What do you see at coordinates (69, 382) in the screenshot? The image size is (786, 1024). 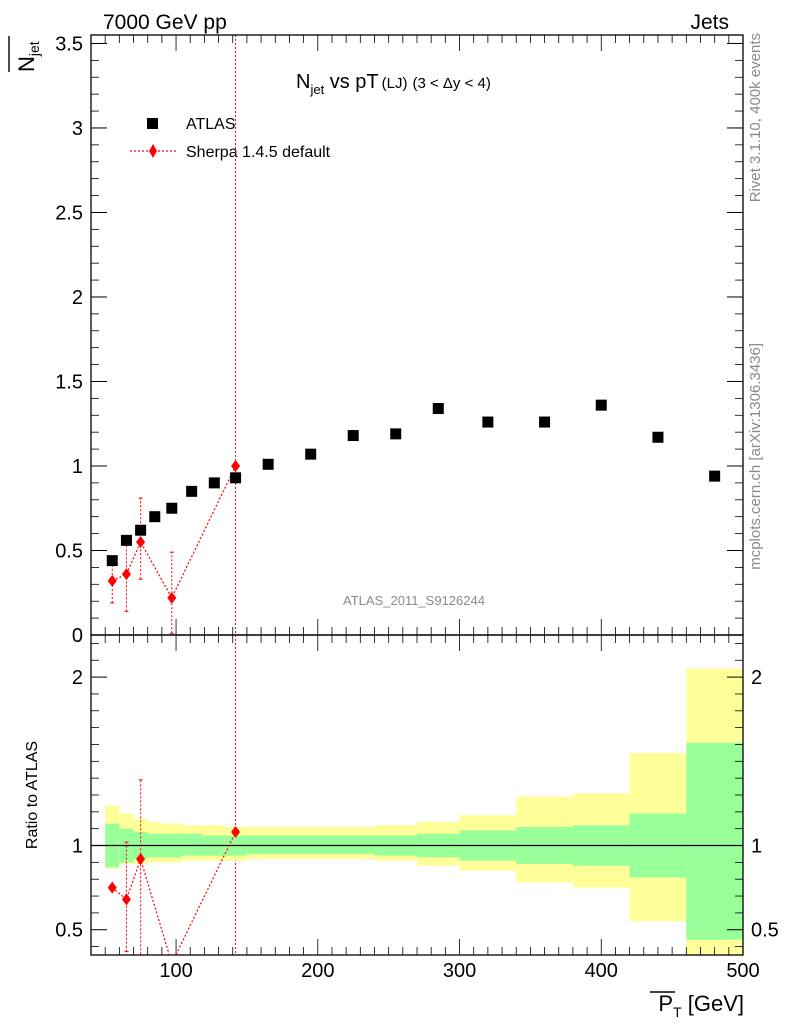 I see `y-tick-label: 1.5` at bounding box center [69, 382].